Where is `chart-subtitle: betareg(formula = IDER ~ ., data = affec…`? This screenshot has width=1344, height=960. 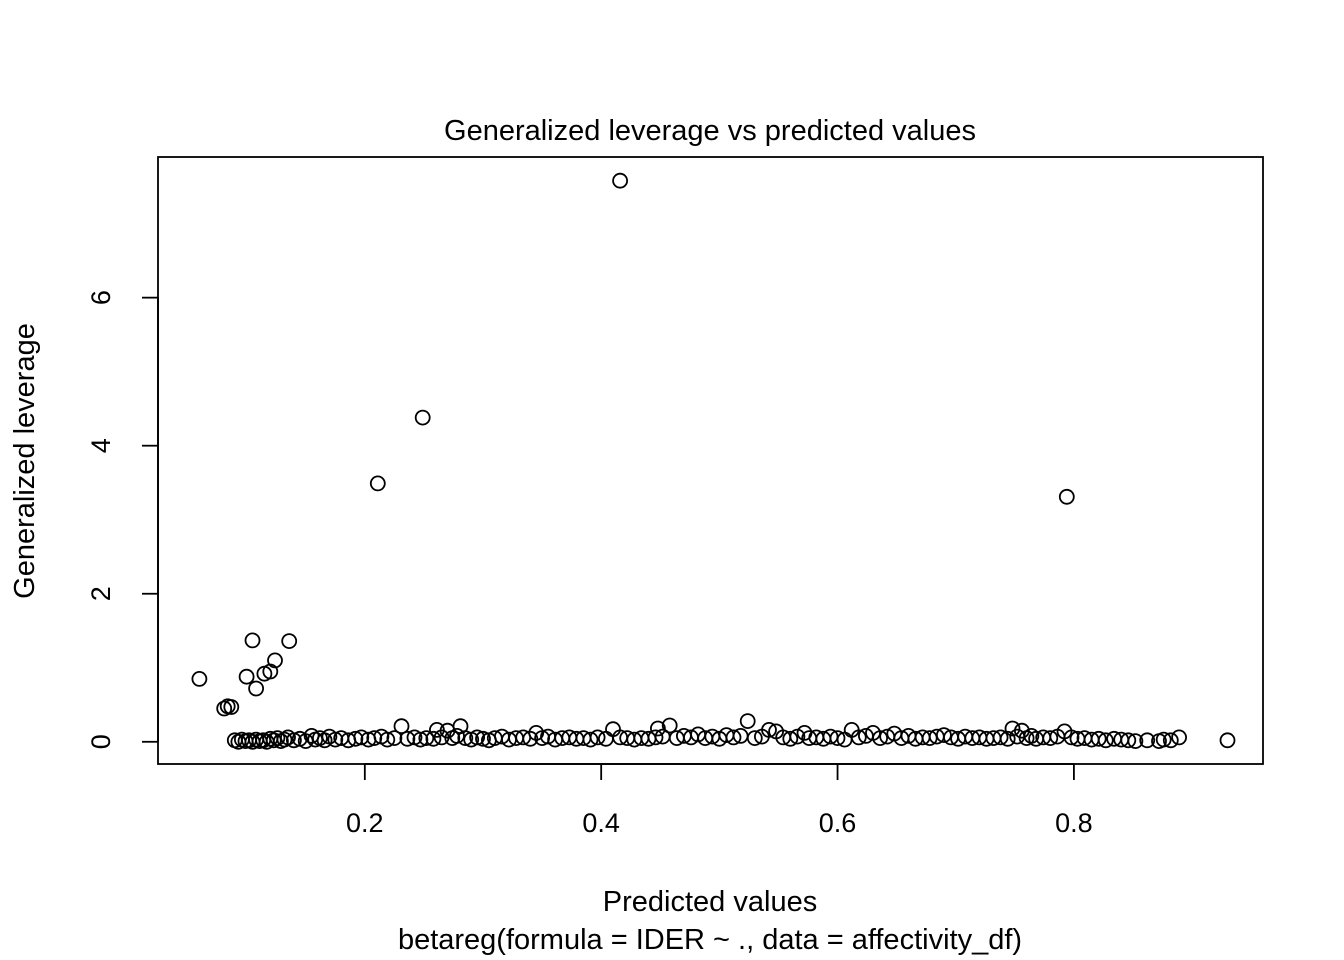 chart-subtitle: betareg(formula = IDER ~ ., data = affec… is located at coordinates (710, 940).